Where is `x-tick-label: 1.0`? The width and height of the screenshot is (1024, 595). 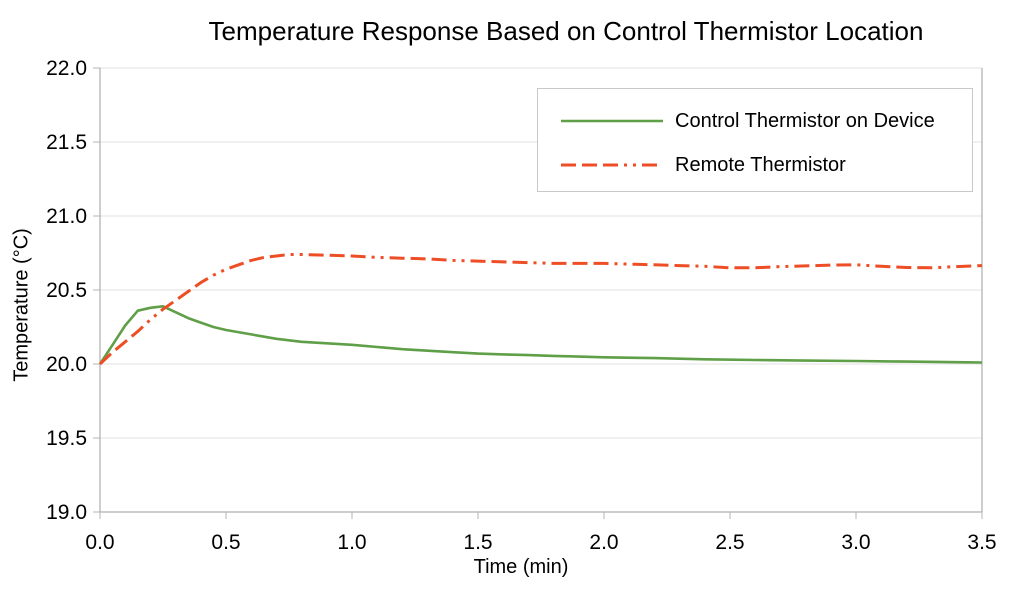 x-tick-label: 1.0 is located at coordinates (351, 542).